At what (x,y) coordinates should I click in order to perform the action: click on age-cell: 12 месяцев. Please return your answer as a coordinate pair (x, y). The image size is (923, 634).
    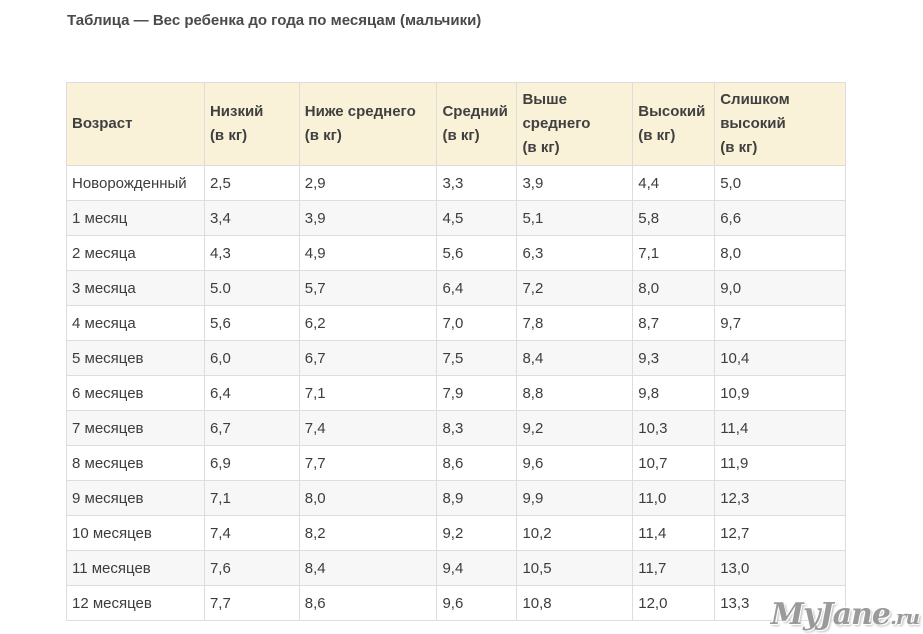
    Looking at the image, I should click on (135, 603).